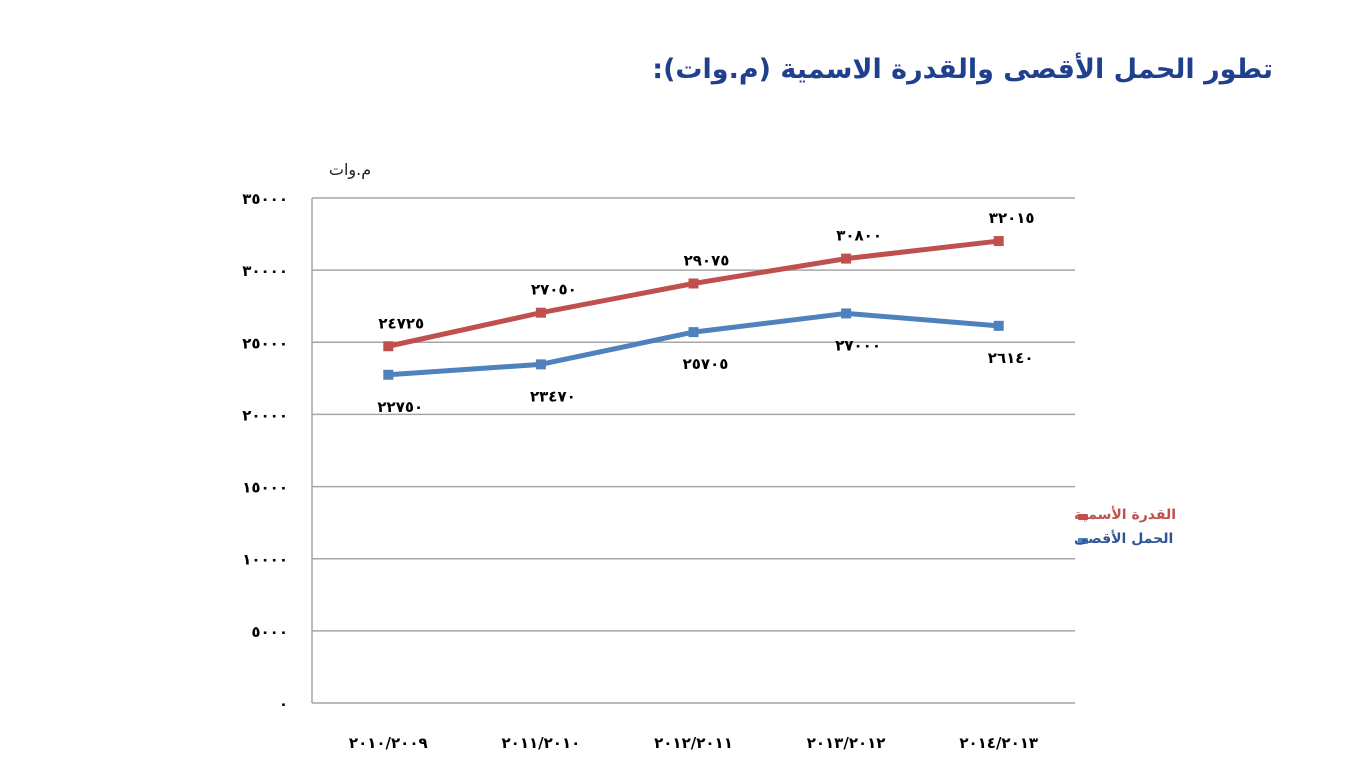 This screenshot has width=1355, height=781. Describe the element at coordinates (388, 743) in the screenshot. I see `x-tick-label: ٢٠١٠/٢٠٠٩` at that location.